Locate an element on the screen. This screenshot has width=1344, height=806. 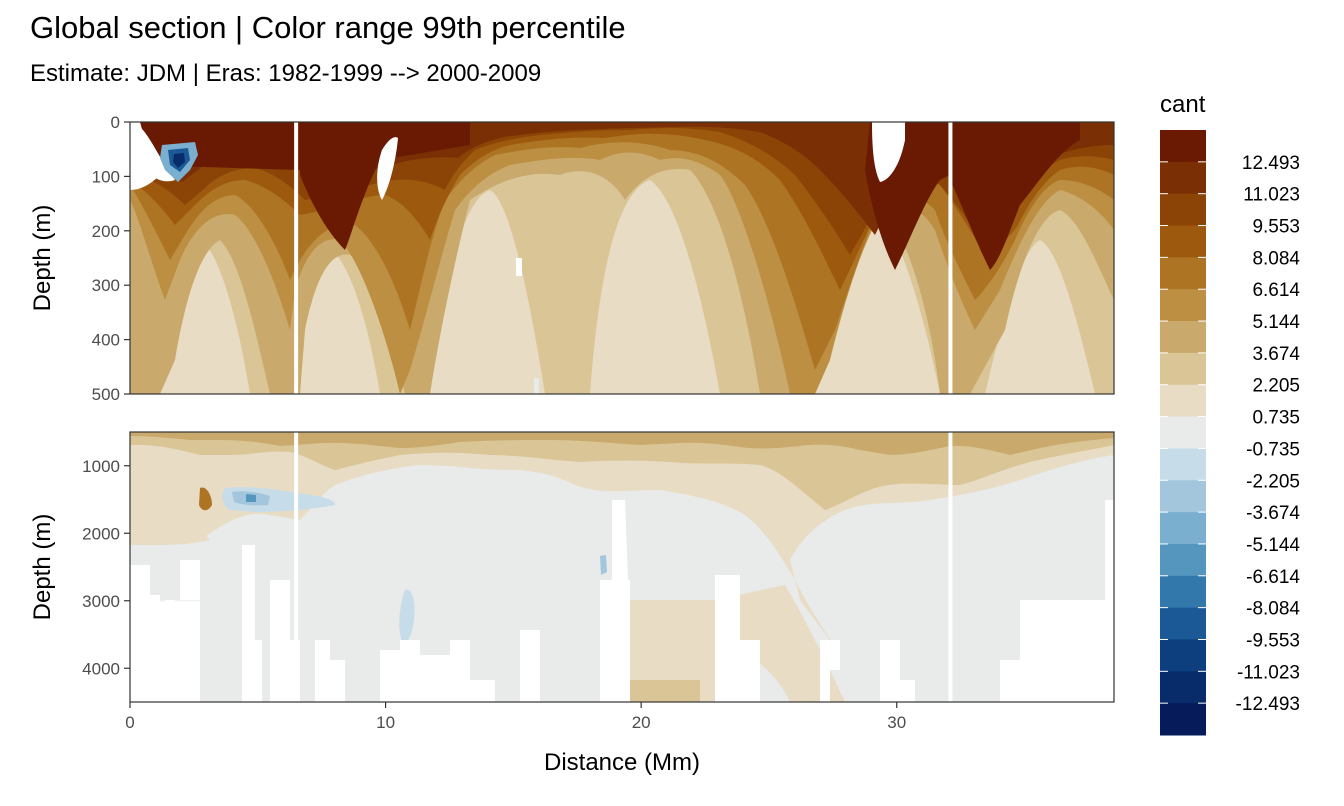
y-tick-label: 500 is located at coordinates (106, 394).